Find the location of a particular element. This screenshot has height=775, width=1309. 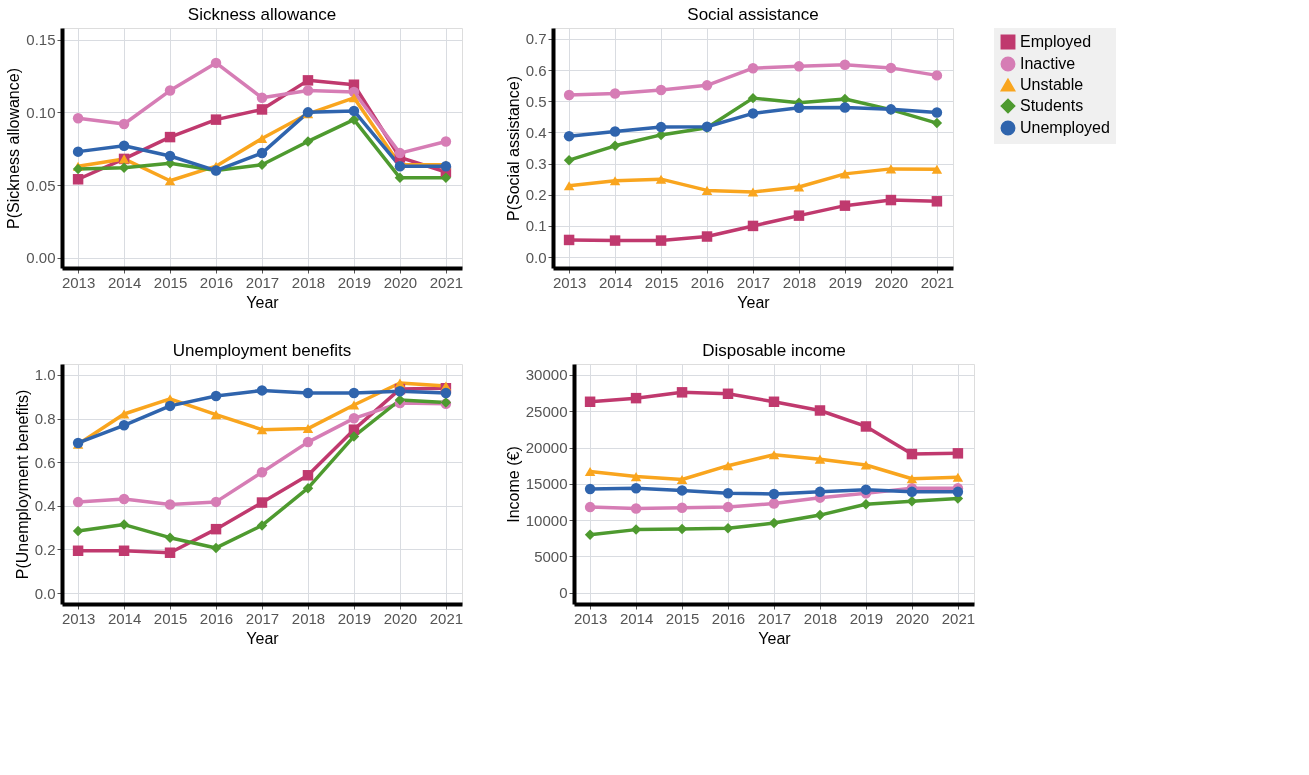

legend-label: Employed is located at coordinates (1056, 41).